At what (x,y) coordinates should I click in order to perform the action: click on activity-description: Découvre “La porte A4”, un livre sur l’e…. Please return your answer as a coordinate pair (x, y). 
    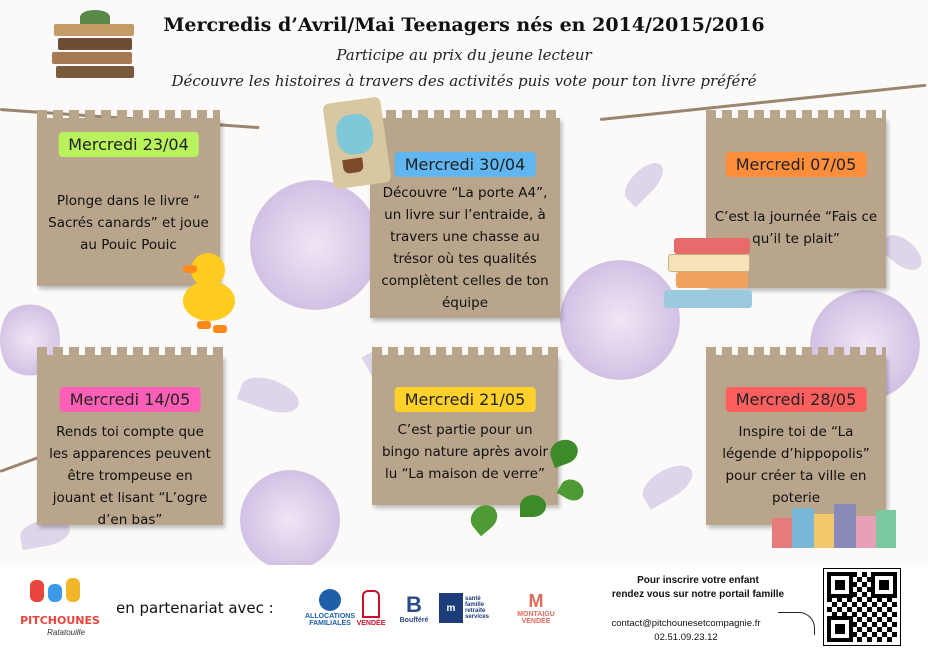
    Looking at the image, I should click on (465, 248).